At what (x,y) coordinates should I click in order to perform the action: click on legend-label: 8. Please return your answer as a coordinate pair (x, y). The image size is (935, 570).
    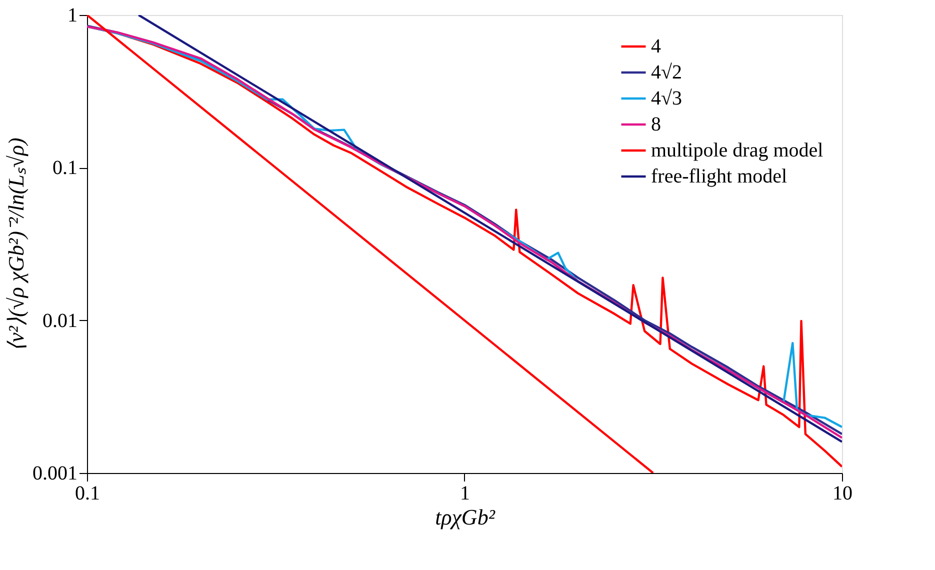
    Looking at the image, I should click on (656, 125).